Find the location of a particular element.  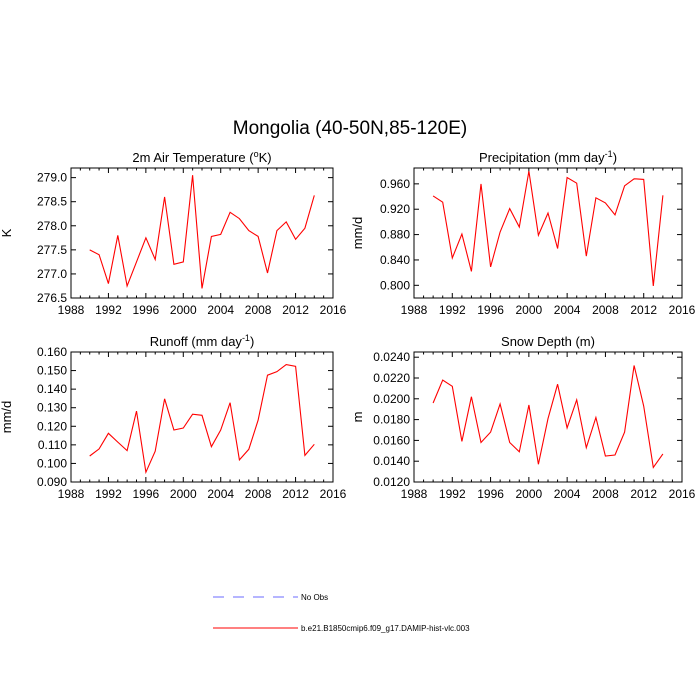

y-tick-label: 0.0240 is located at coordinates (391, 357).